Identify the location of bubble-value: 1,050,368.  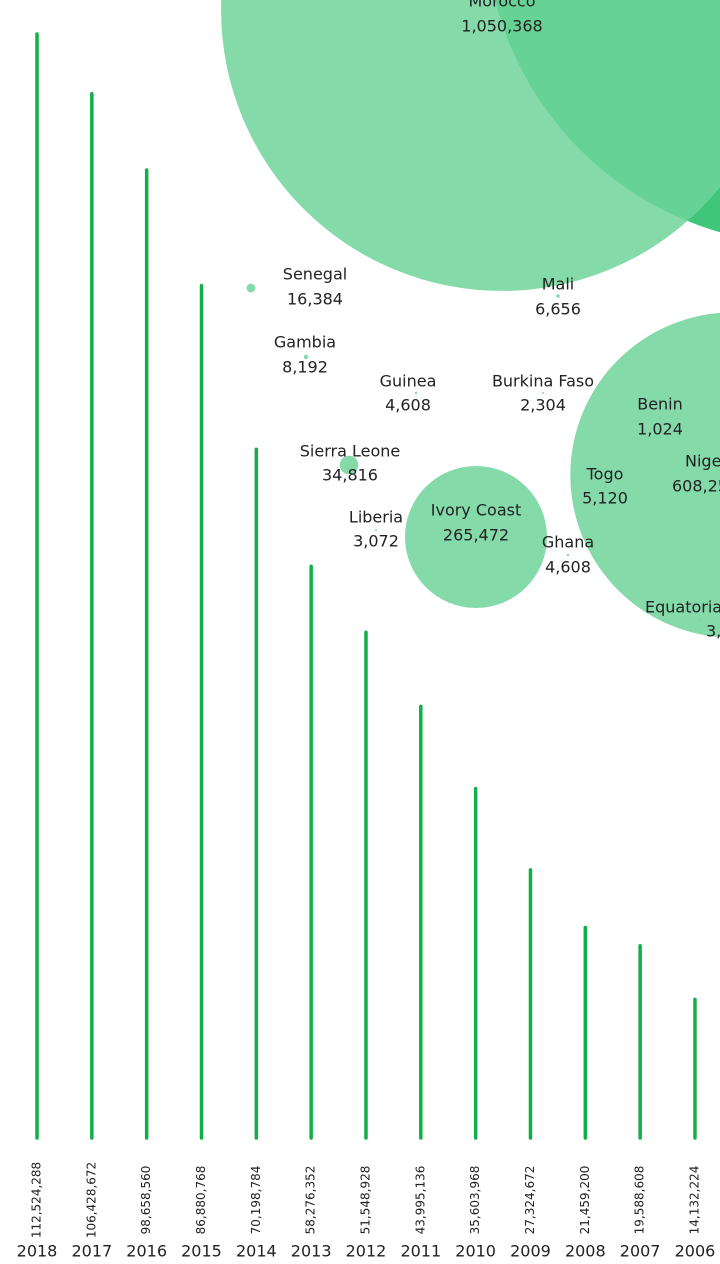
(501, 26).